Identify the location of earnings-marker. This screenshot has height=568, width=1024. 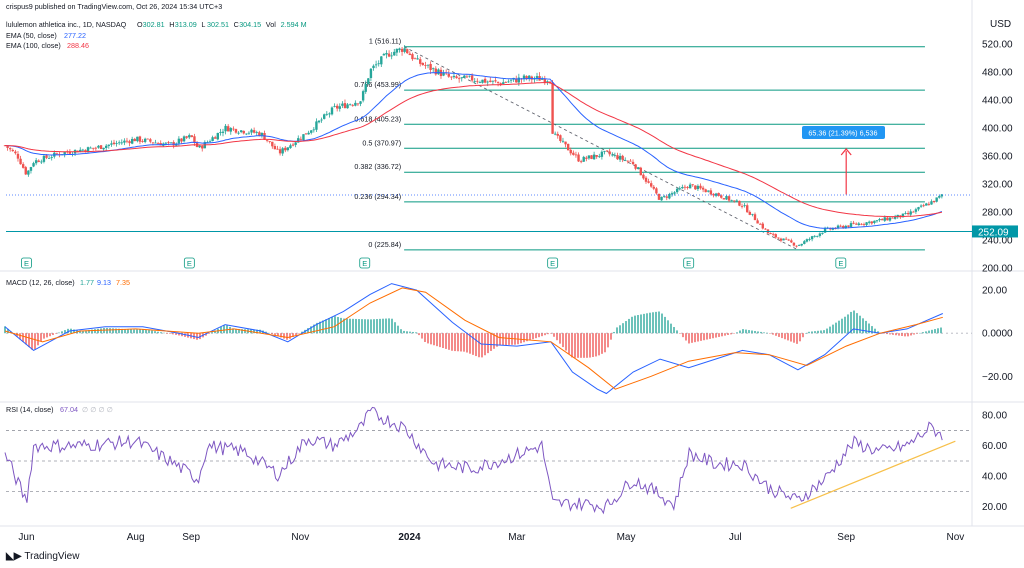
(26, 263).